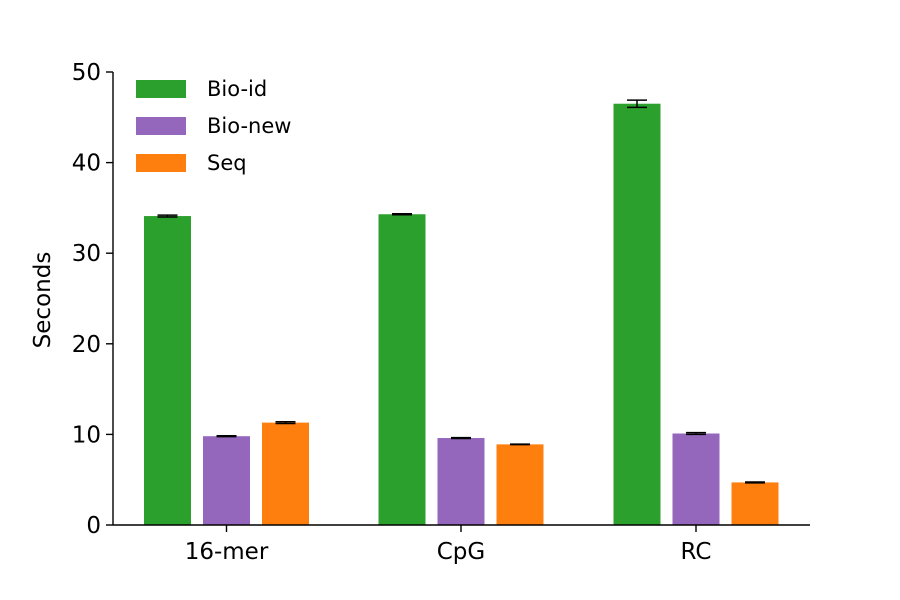  I want to click on bar-bio-id-cpg, so click(402, 369).